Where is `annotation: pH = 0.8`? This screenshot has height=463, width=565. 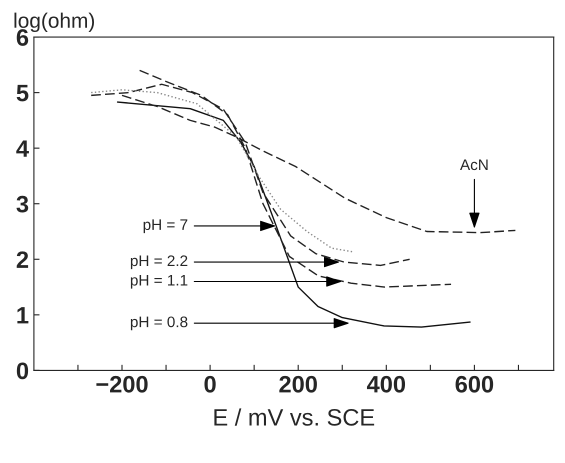
annotation: pH = 0.8 is located at coordinates (159, 323).